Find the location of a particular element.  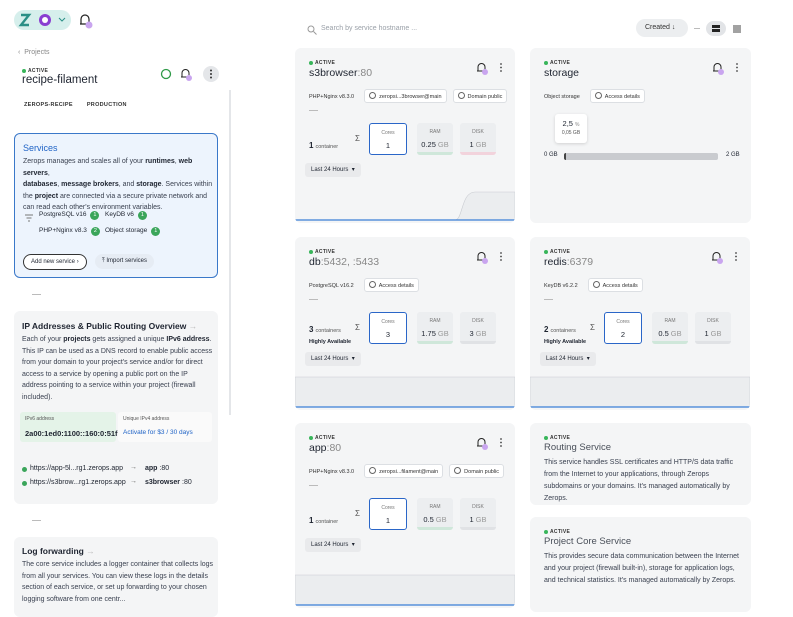

text-run: . Services within the is located at coordinates (119, 190).